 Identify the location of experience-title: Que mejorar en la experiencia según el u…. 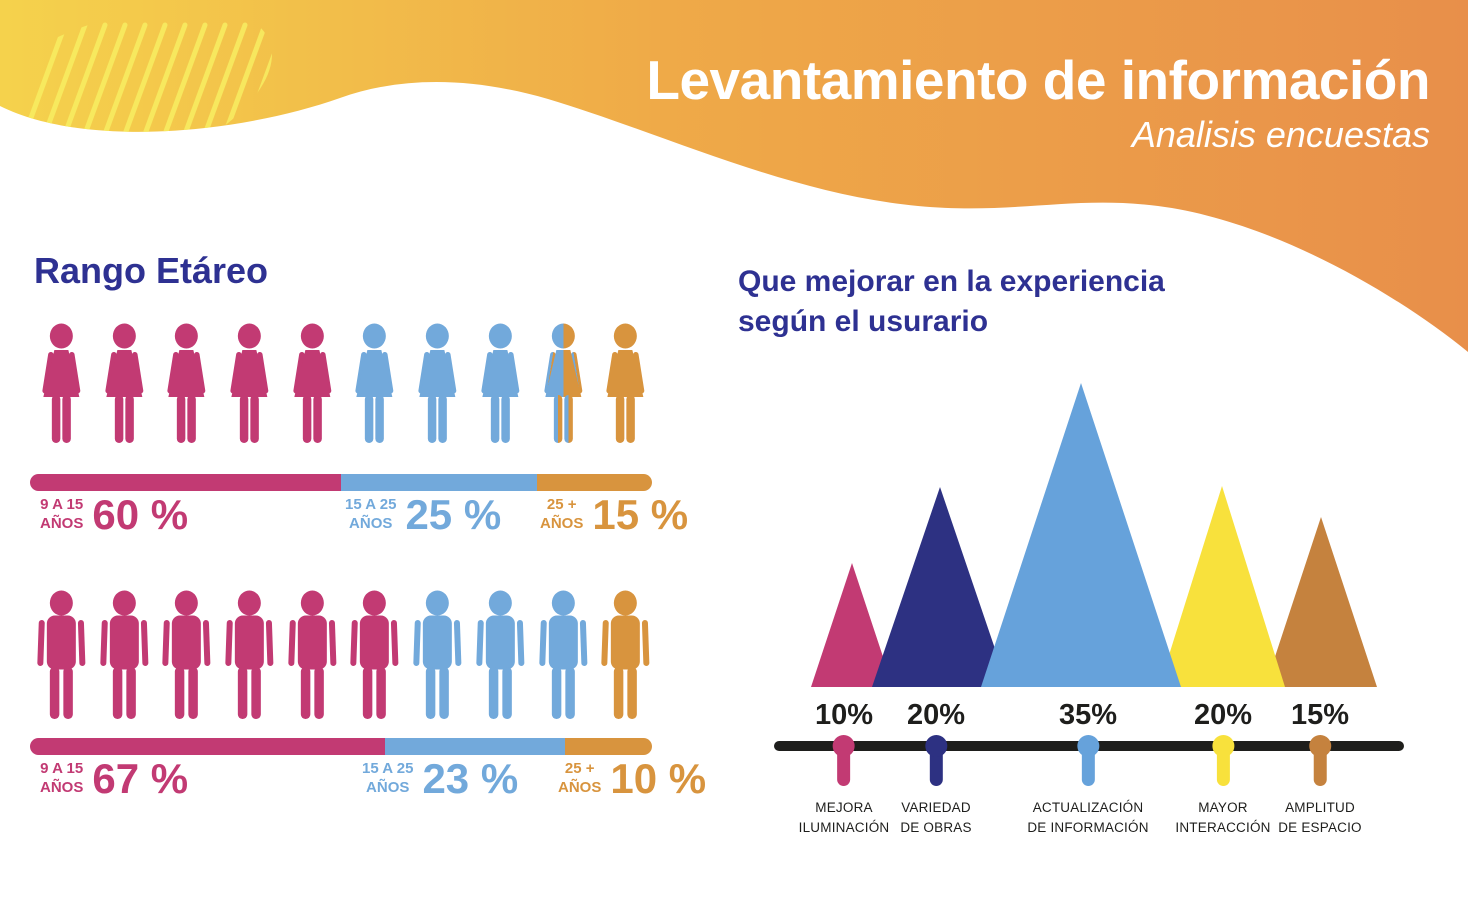
(951, 301).